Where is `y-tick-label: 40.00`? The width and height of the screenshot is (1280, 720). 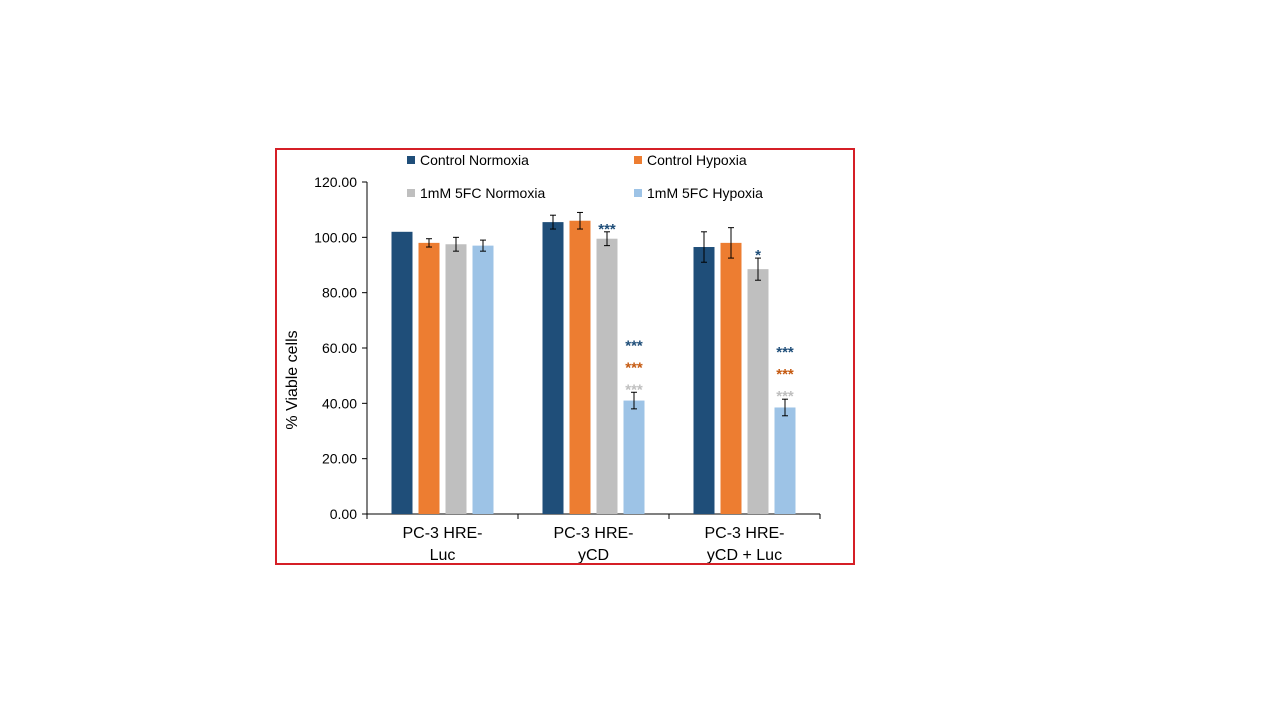 y-tick-label: 40.00 is located at coordinates (339, 403).